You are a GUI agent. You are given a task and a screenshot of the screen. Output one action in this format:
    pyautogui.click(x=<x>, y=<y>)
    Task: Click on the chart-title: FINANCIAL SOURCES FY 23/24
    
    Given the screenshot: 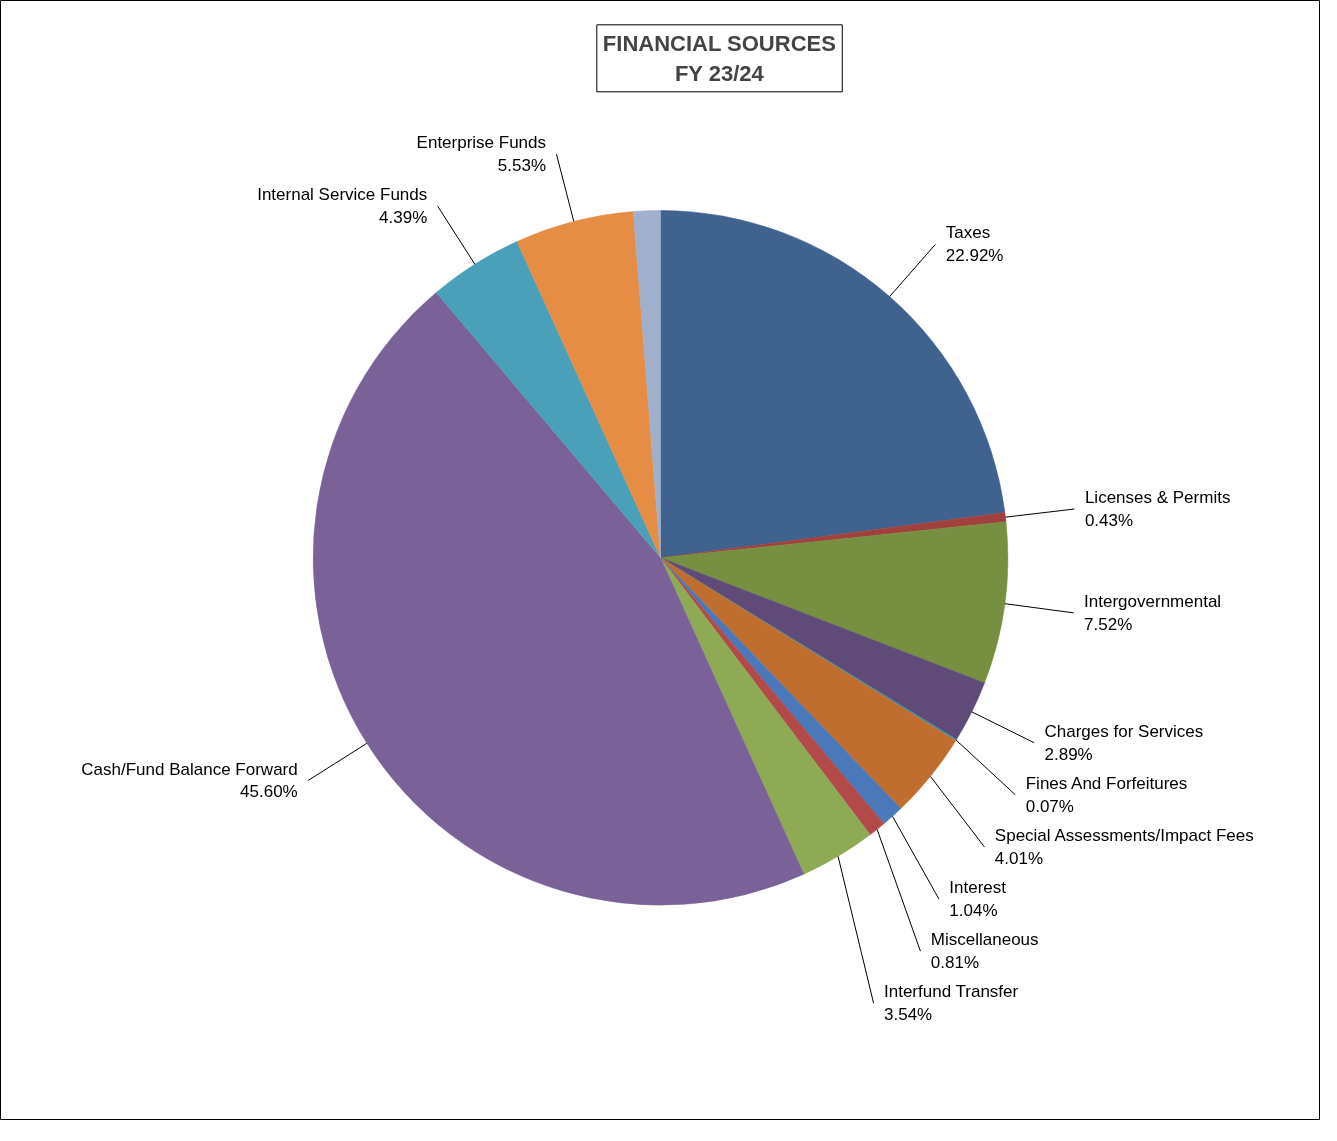 What is the action you would take?
    pyautogui.click(x=719, y=58)
    